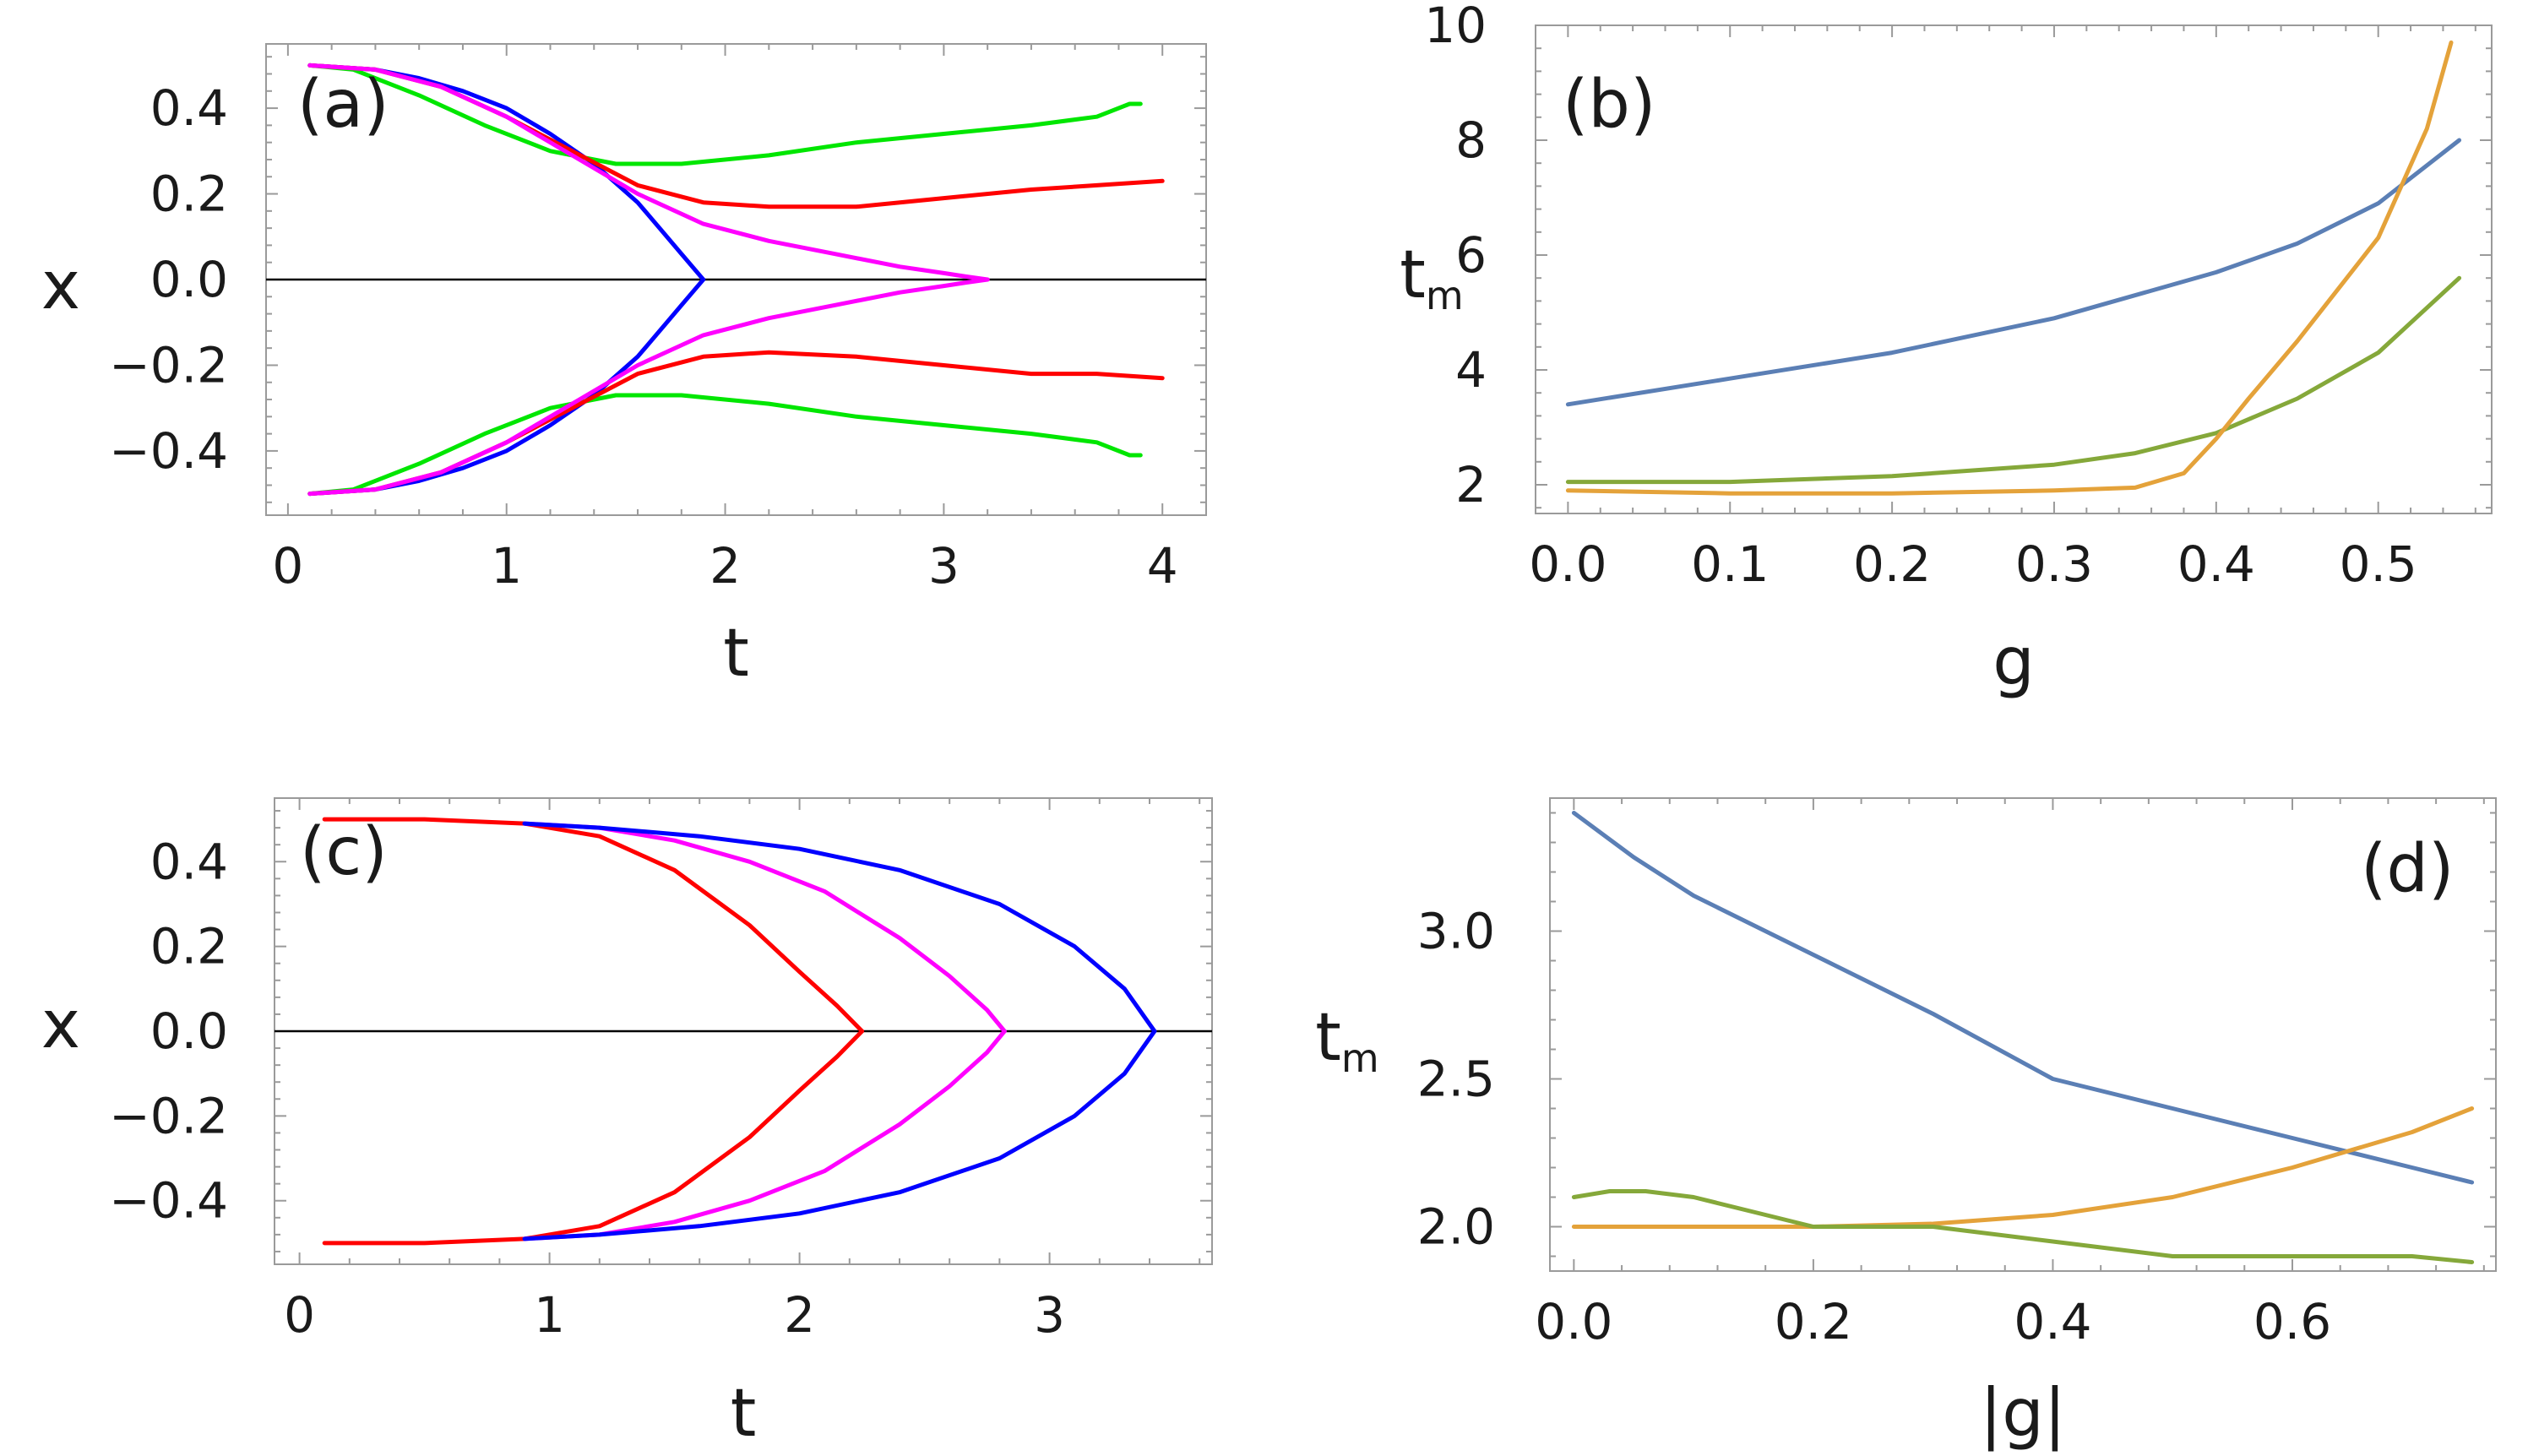 The height and width of the screenshot is (1456, 2528). What do you see at coordinates (1456, 27) in the screenshot?
I see `y-tick-label: 10` at bounding box center [1456, 27].